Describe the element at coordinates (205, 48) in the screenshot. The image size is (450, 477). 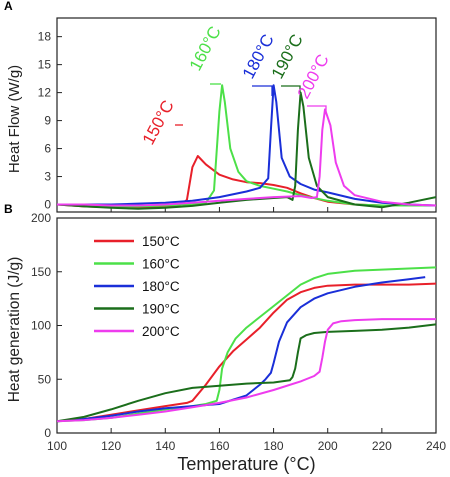
I see `annotation-label: 160°C` at that location.